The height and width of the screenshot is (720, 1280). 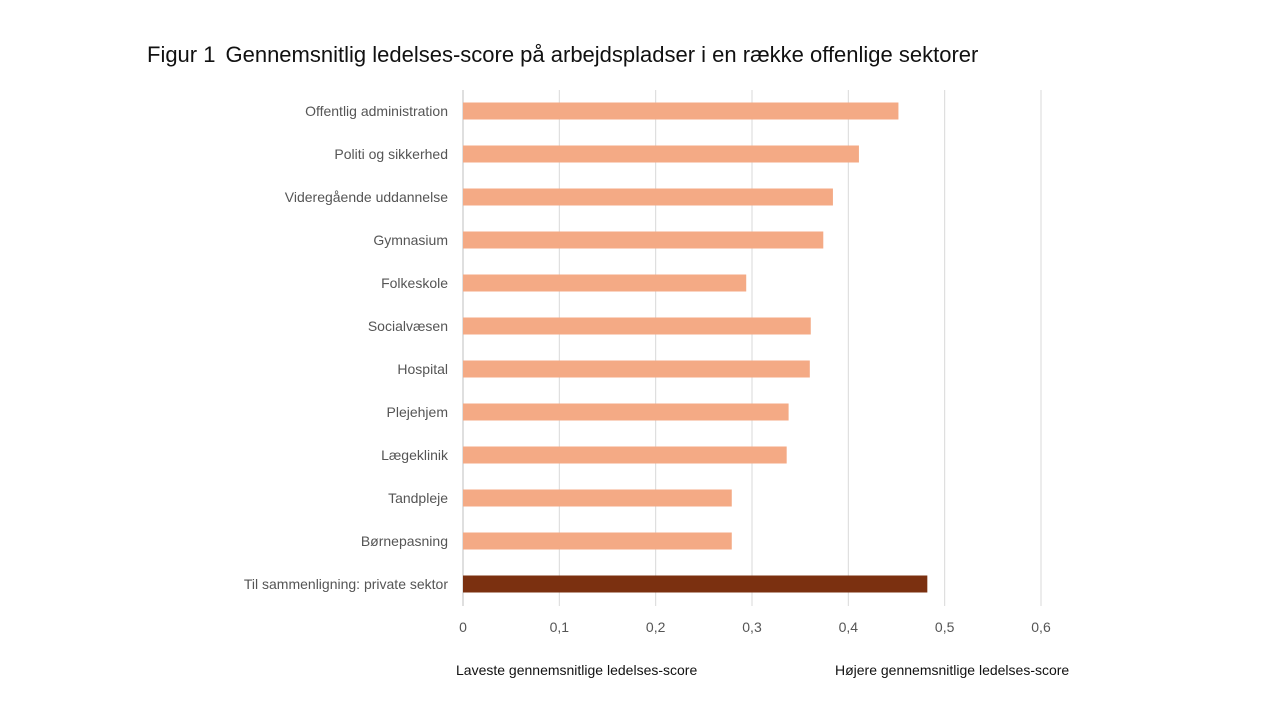 What do you see at coordinates (346, 584) in the screenshot?
I see `category-label: Til sammenligning: private sektor` at bounding box center [346, 584].